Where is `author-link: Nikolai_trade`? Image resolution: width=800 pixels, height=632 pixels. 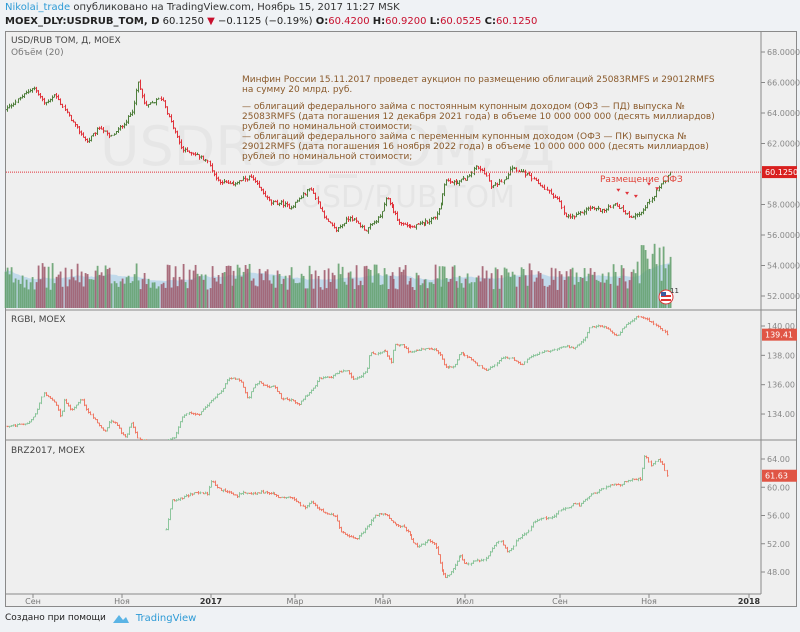 author-link: Nikolai_trade is located at coordinates (38, 7).